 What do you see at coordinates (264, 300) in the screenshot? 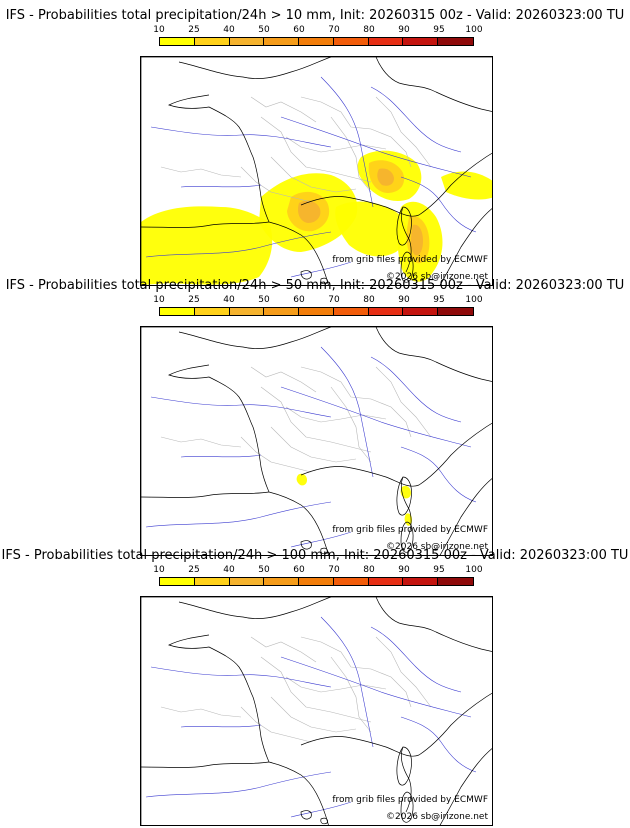
I see `colorbar-tick-label: 50` at bounding box center [264, 300].